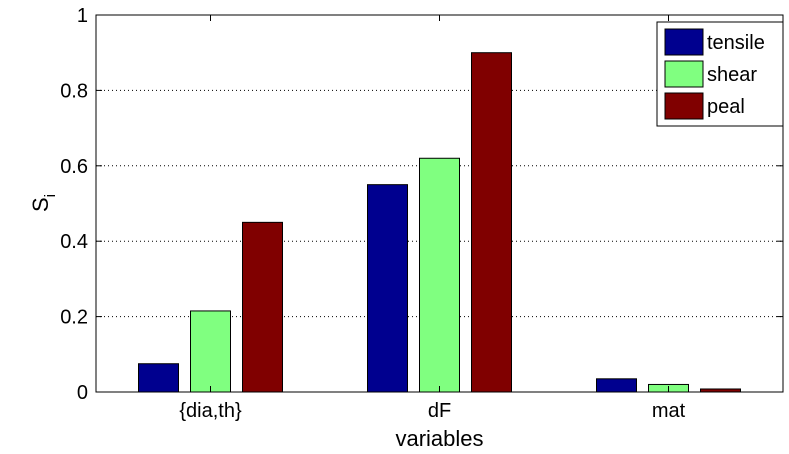  What do you see at coordinates (74, 242) in the screenshot?
I see `y-tick-label: 0.4` at bounding box center [74, 242].